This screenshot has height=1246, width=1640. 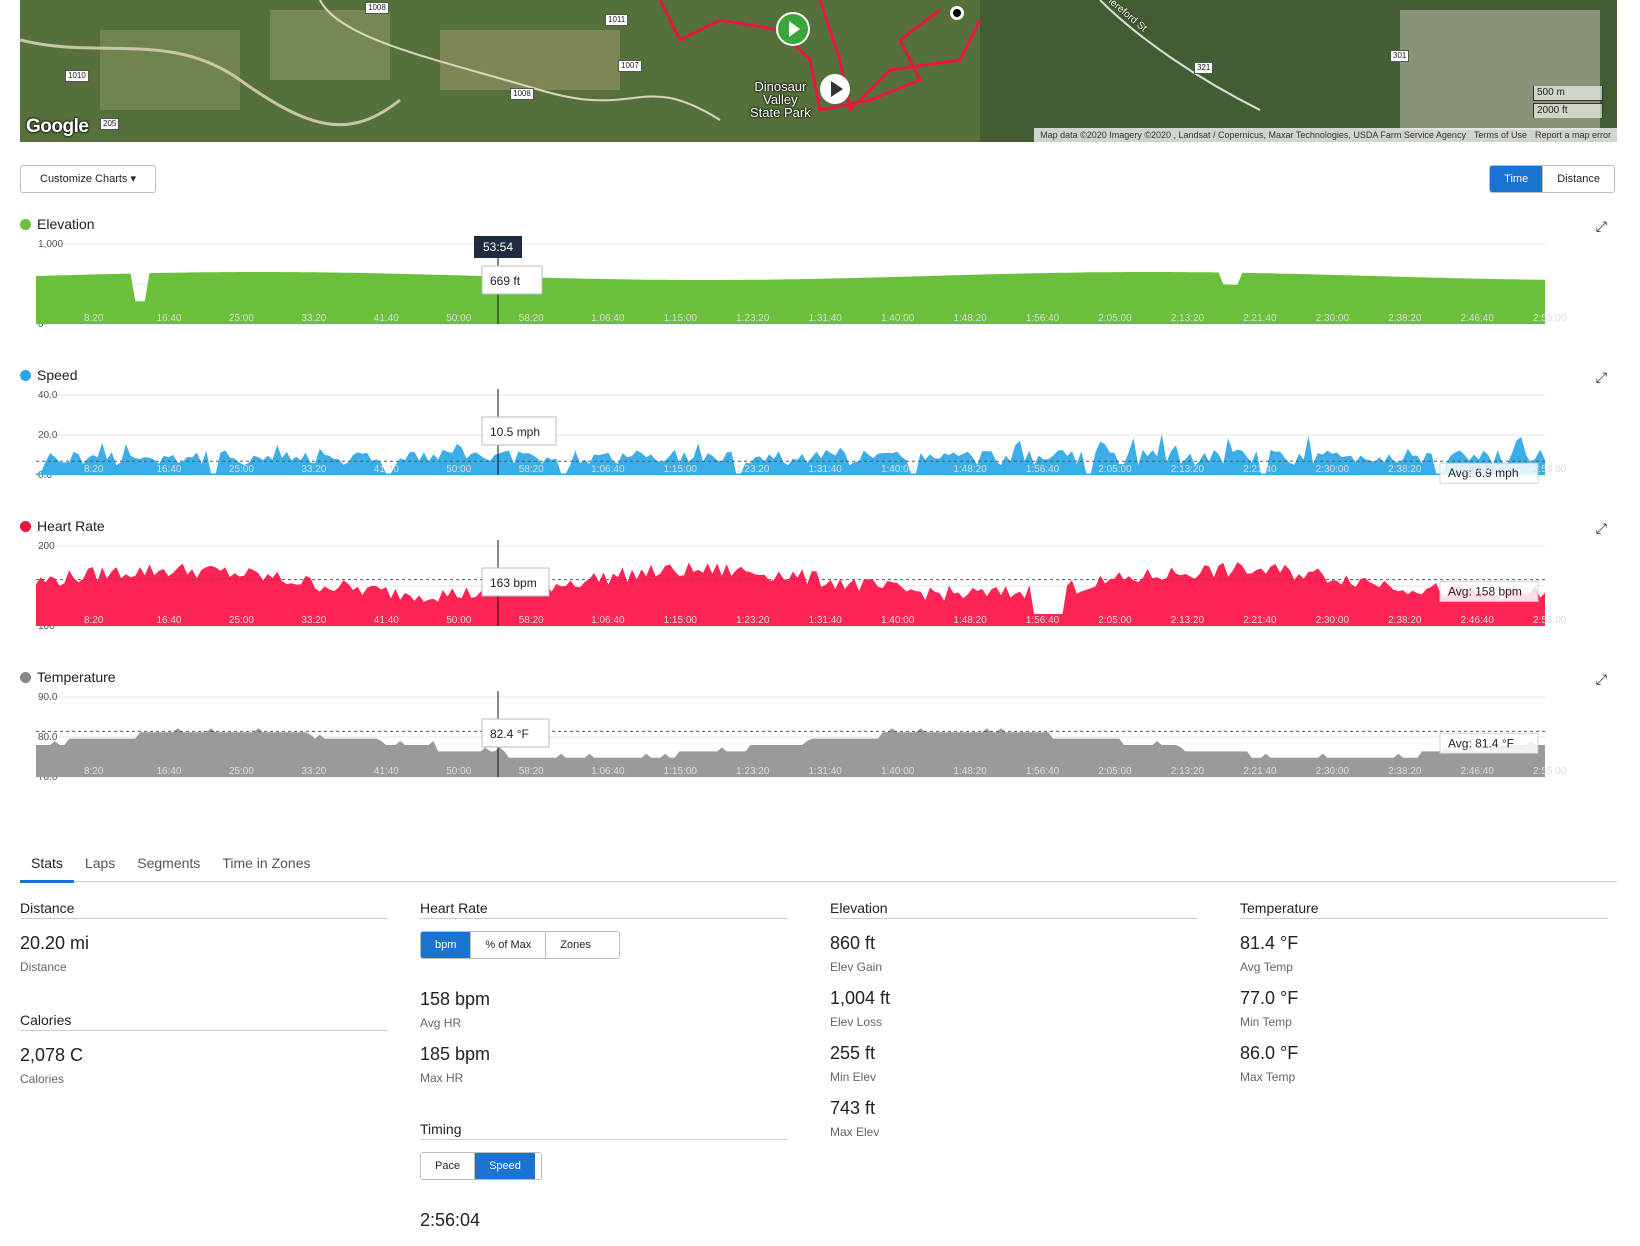 I want to click on x-tick-label: 1:56:40, so click(x=1043, y=318).